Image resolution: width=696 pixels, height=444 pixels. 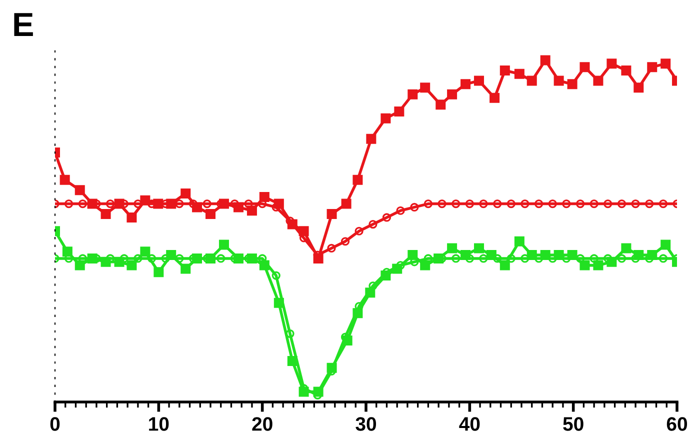 I want to click on x-tick-label: 40, so click(x=469, y=424).